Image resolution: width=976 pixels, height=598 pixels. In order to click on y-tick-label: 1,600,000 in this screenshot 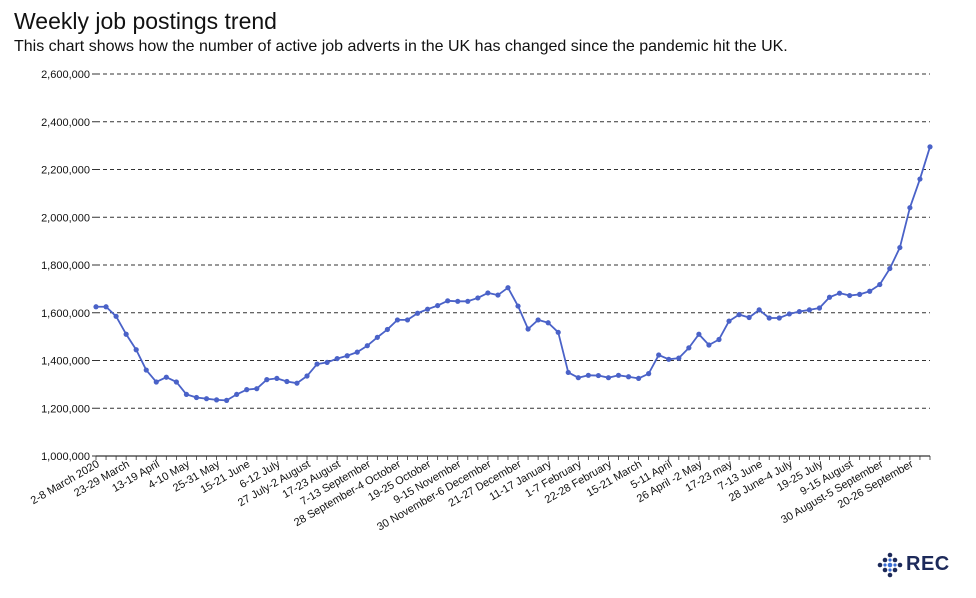, I will do `click(65, 314)`.